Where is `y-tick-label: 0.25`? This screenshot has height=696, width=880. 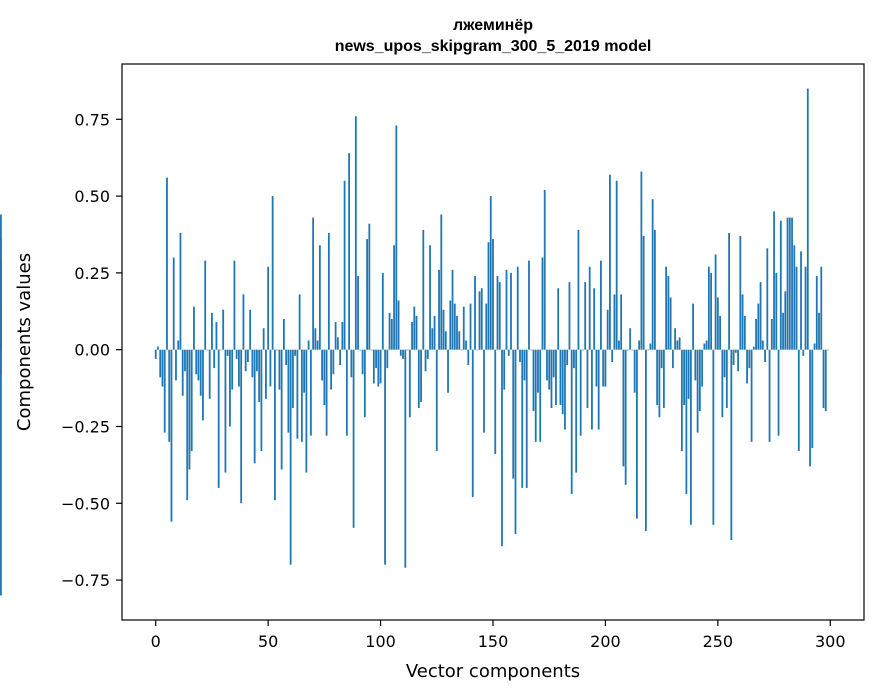 y-tick-label: 0.25 is located at coordinates (92, 273).